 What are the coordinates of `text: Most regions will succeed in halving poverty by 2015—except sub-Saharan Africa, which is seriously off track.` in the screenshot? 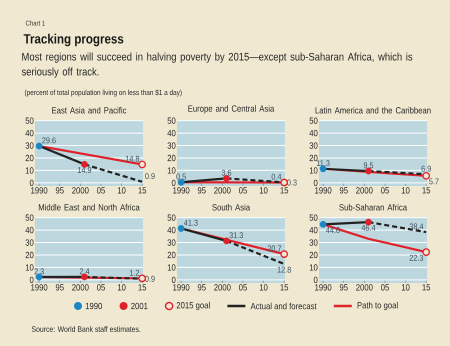 It's located at (217, 65).